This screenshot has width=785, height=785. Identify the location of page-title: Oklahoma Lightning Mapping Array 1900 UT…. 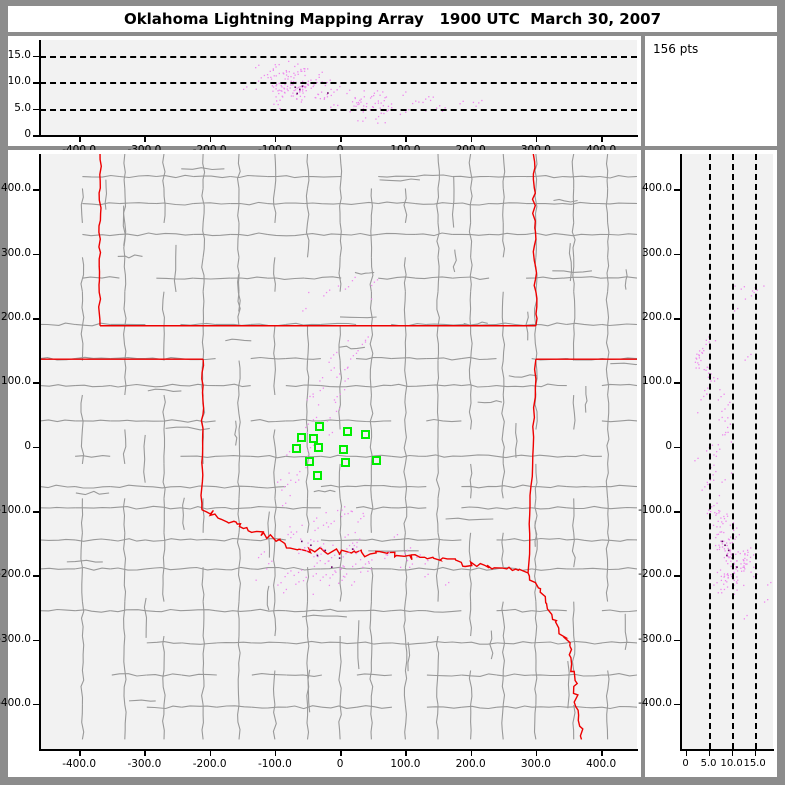
(392, 19).